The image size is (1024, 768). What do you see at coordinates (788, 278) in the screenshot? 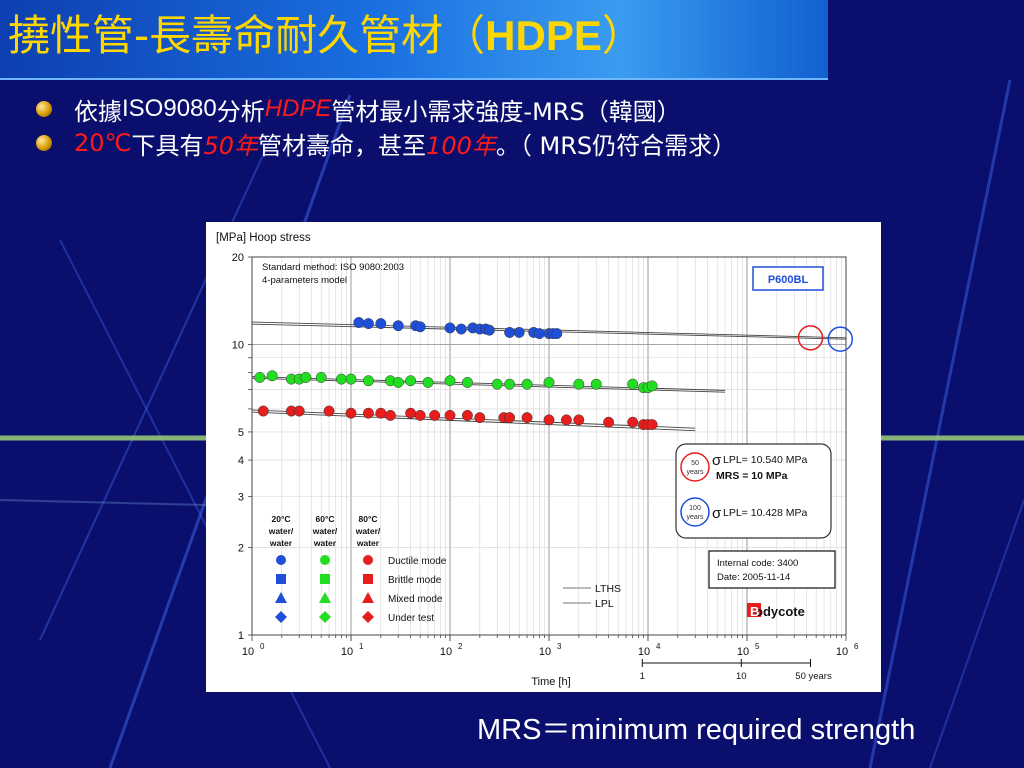
I see `product-label-box` at bounding box center [788, 278].